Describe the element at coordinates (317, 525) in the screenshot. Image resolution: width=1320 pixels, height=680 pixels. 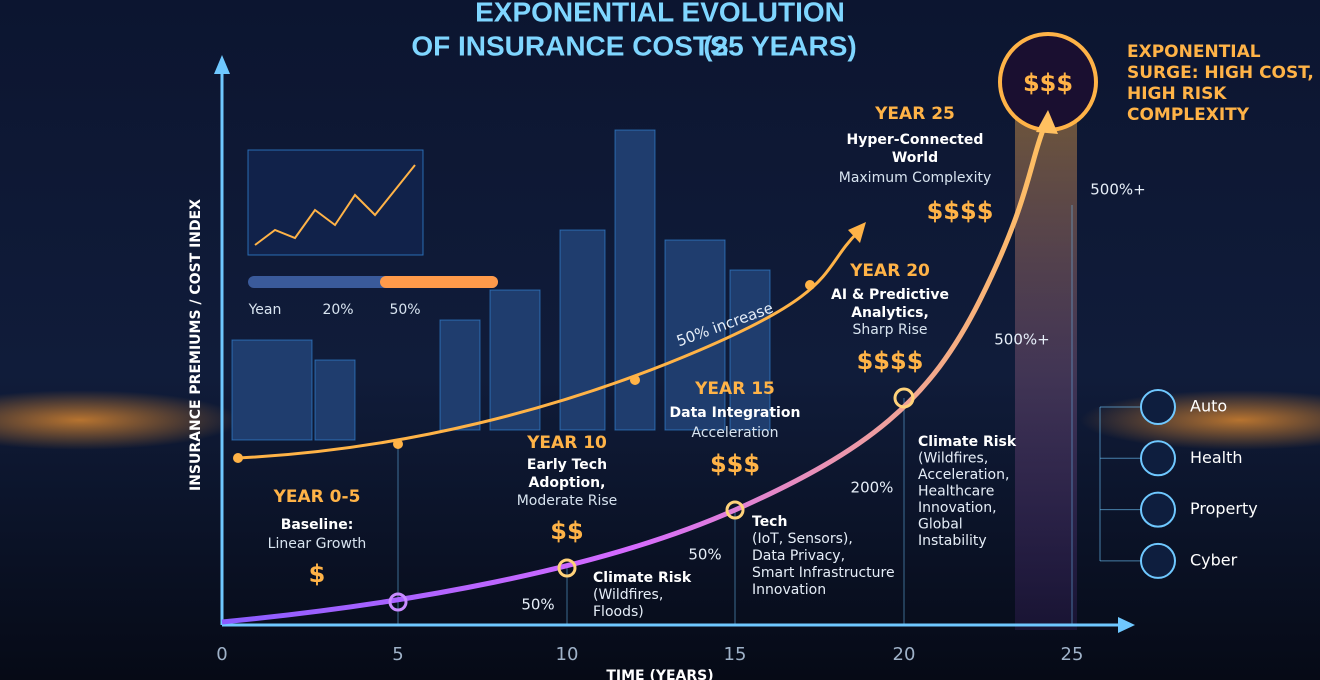
I see `stage-text: Baseline:` at that location.